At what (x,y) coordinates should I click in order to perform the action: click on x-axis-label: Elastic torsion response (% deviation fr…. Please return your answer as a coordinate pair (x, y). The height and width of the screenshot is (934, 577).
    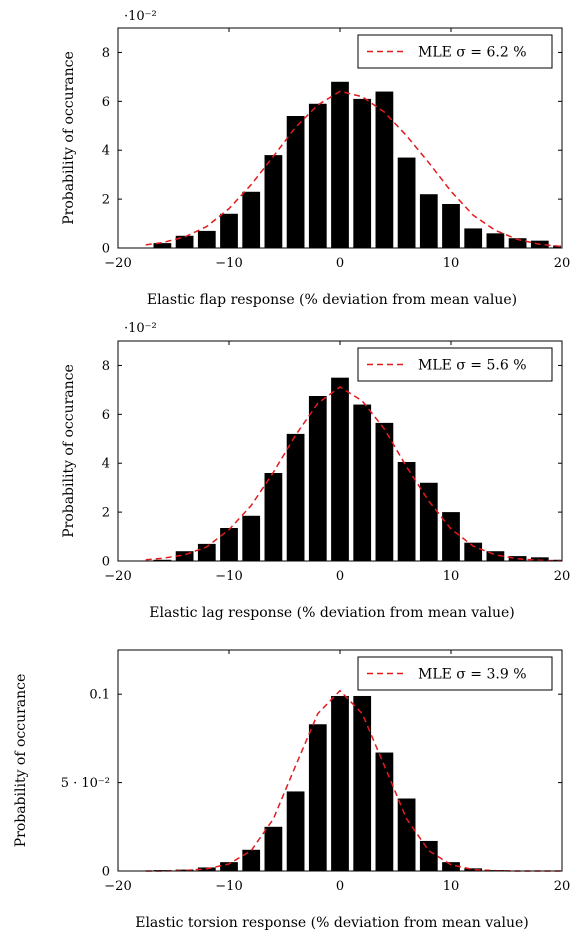
    Looking at the image, I should click on (332, 923).